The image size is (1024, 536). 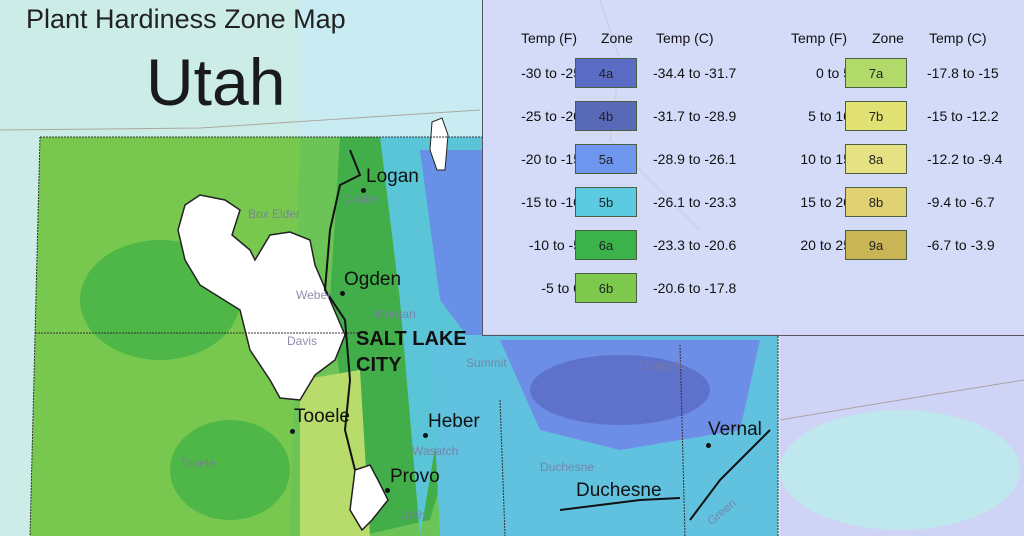 I want to click on legend-temp-c: -20.6 to -17.8, so click(x=695, y=288).